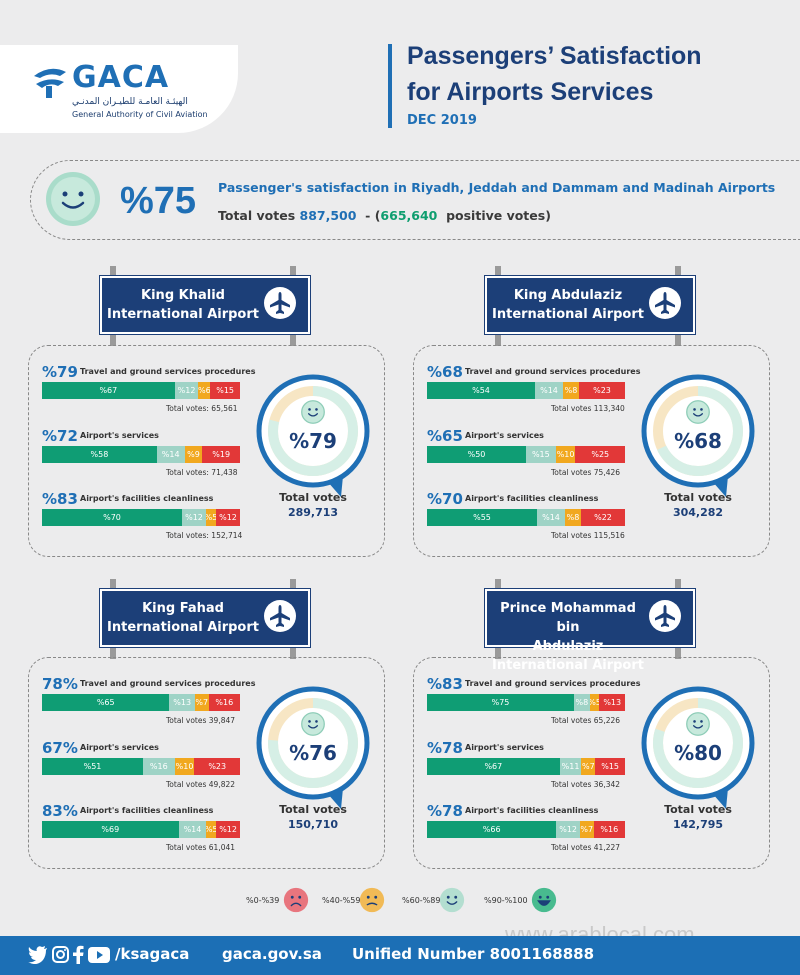 Image resolution: width=800 pixels, height=975 pixels. I want to click on metric-percent: %83, so click(60, 499).